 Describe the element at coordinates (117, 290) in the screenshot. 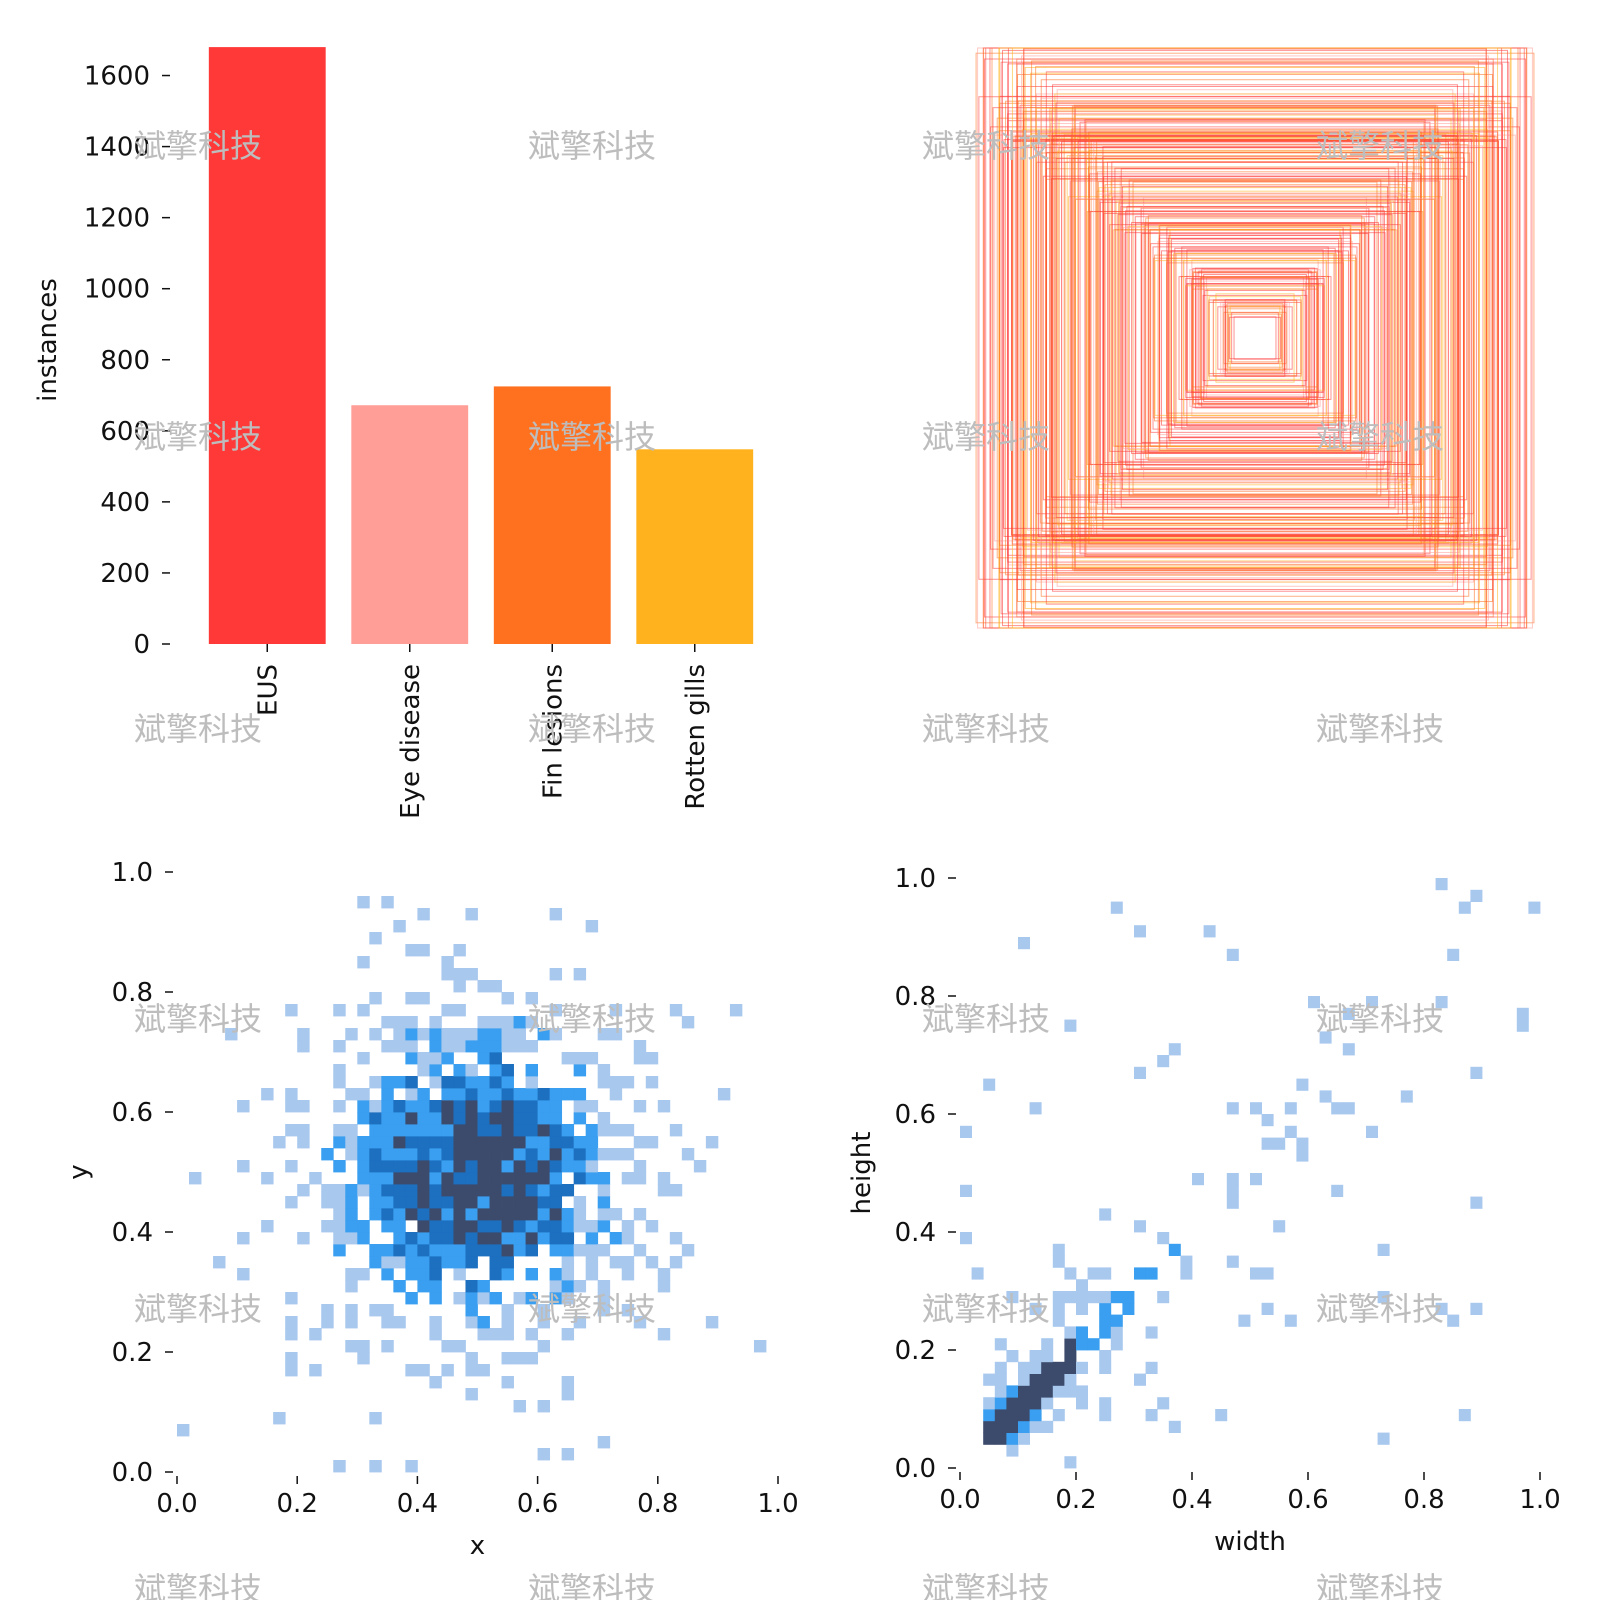

I see `y-tick-label: 1000` at that location.